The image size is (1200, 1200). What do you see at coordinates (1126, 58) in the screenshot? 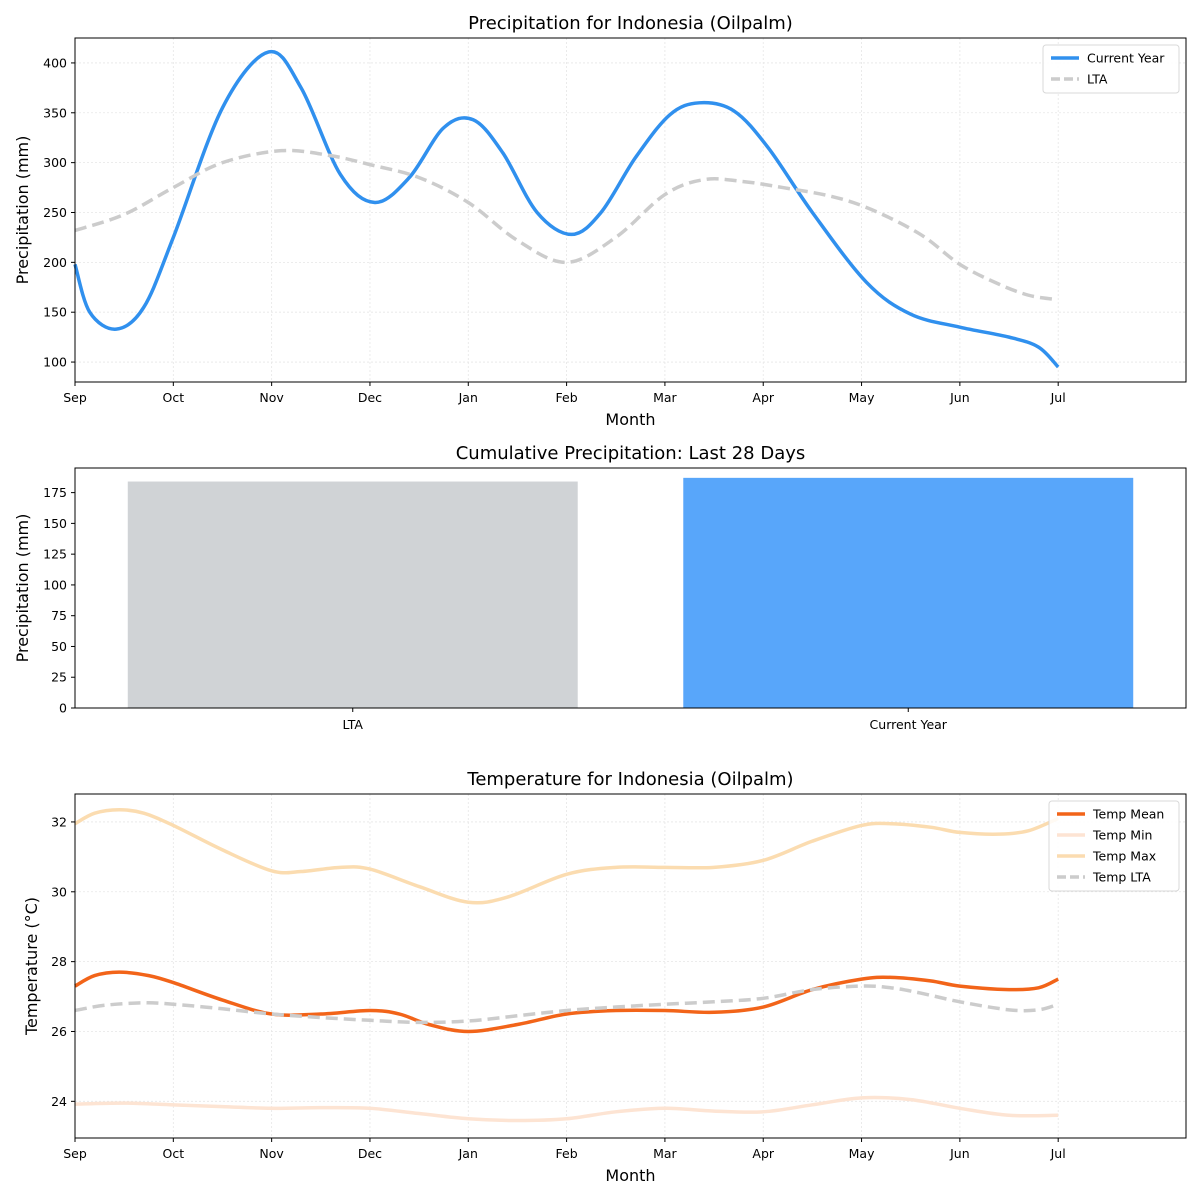
I see `legend-label: Current Year` at bounding box center [1126, 58].